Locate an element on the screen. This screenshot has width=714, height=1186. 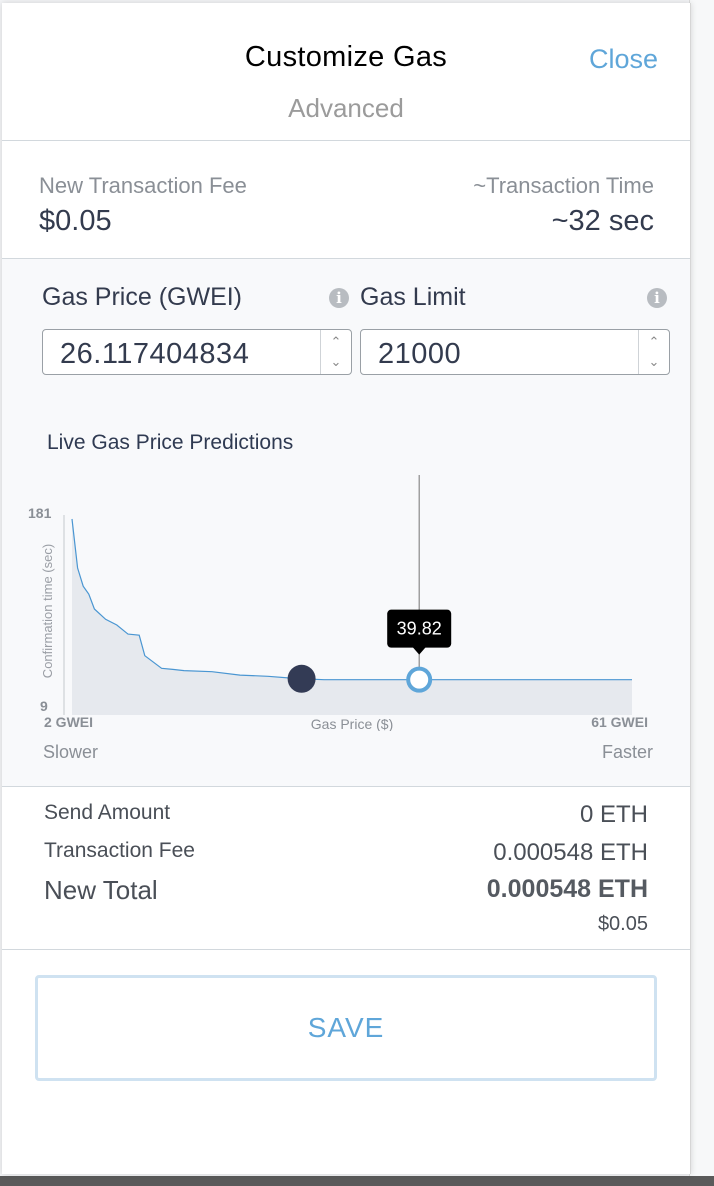
chart-series-line is located at coordinates (351, 599).